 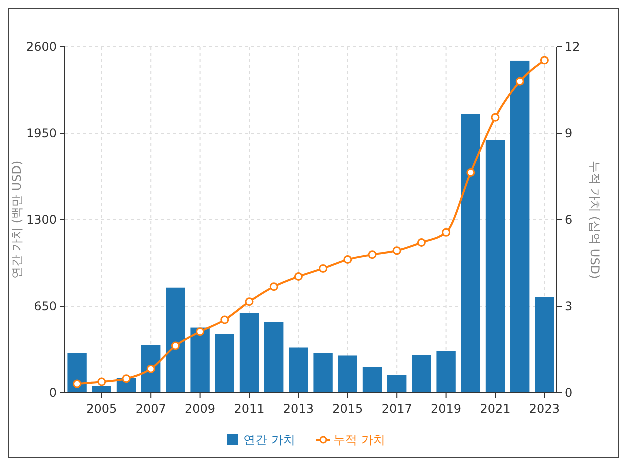 I want to click on x-tick-label: 2021, so click(x=495, y=409).